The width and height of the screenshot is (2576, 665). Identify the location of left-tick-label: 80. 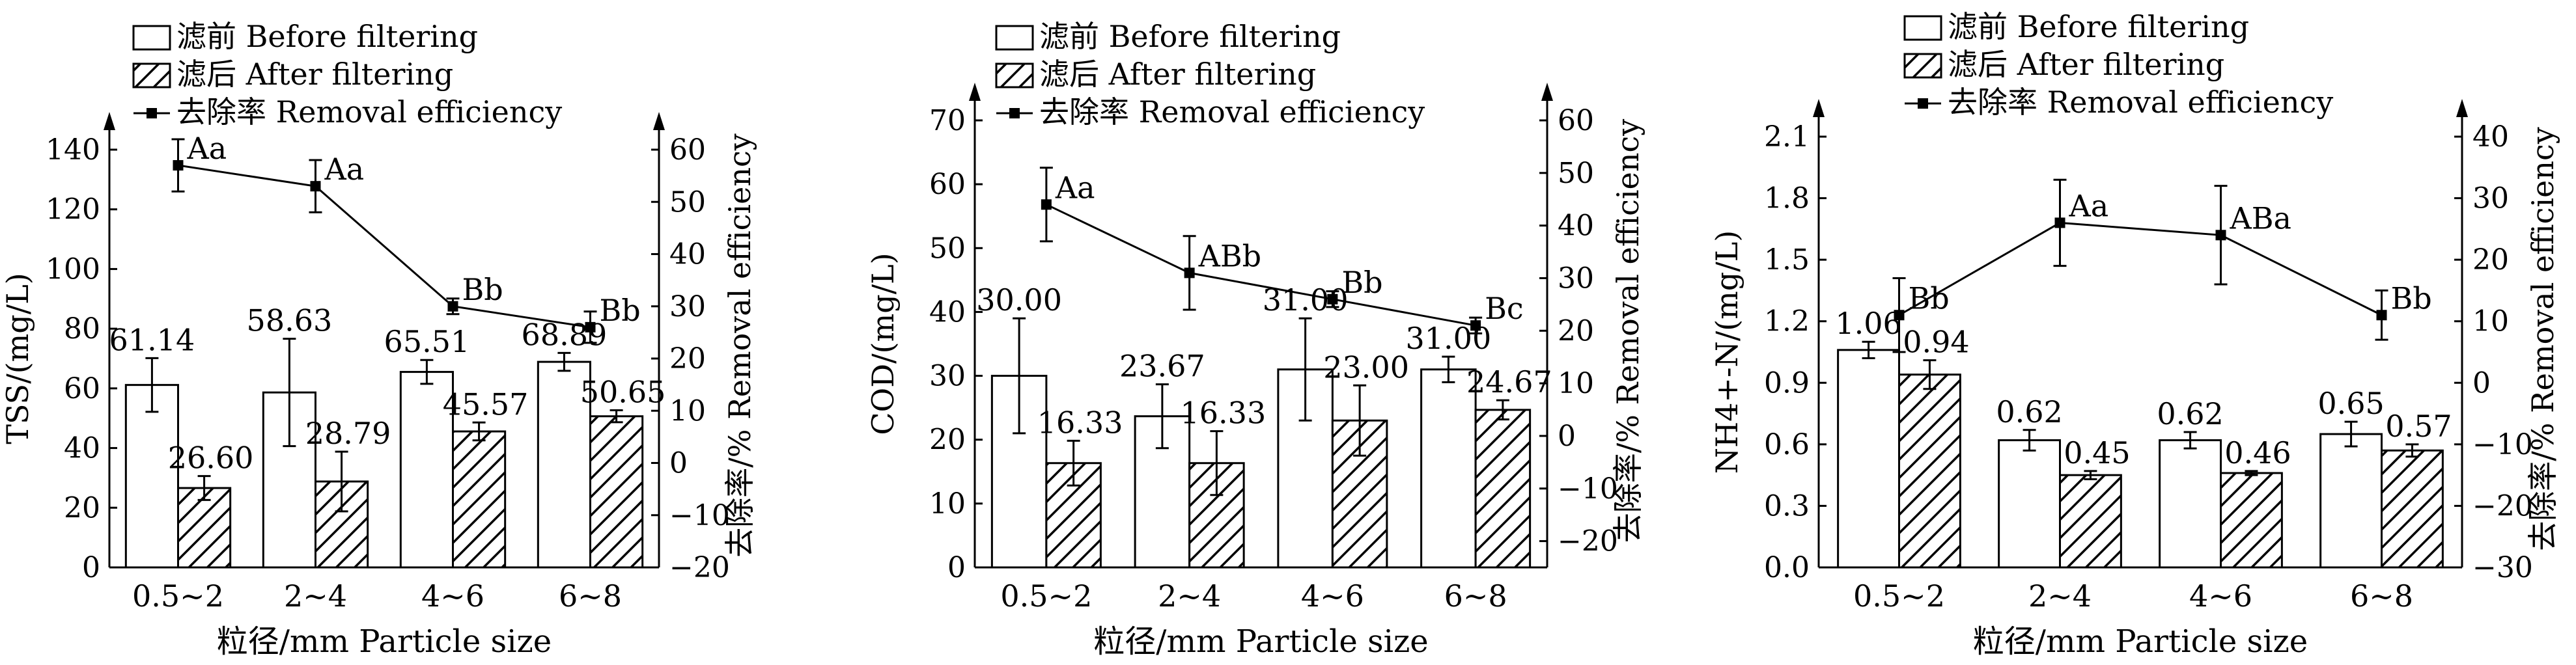
(82, 329).